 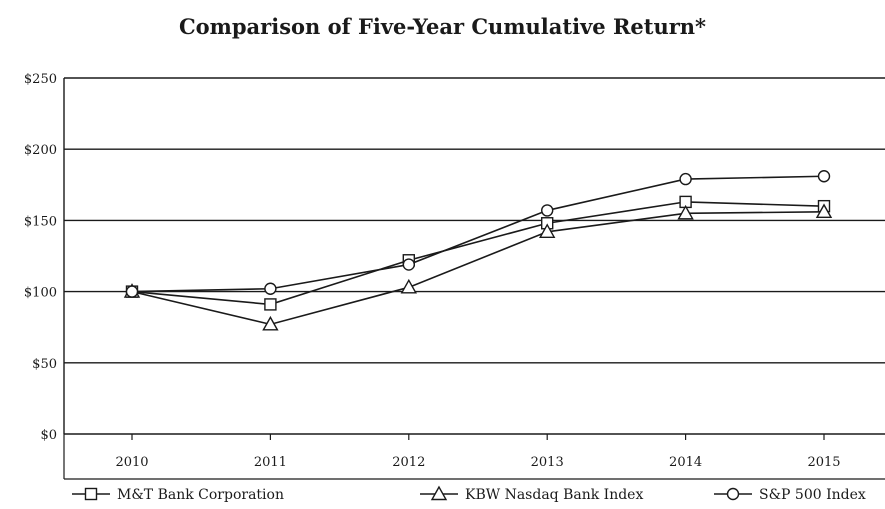 What do you see at coordinates (477, 462) in the screenshot?
I see `x-tick-labels: 2010 2011 2012 2013 2014 2015` at bounding box center [477, 462].